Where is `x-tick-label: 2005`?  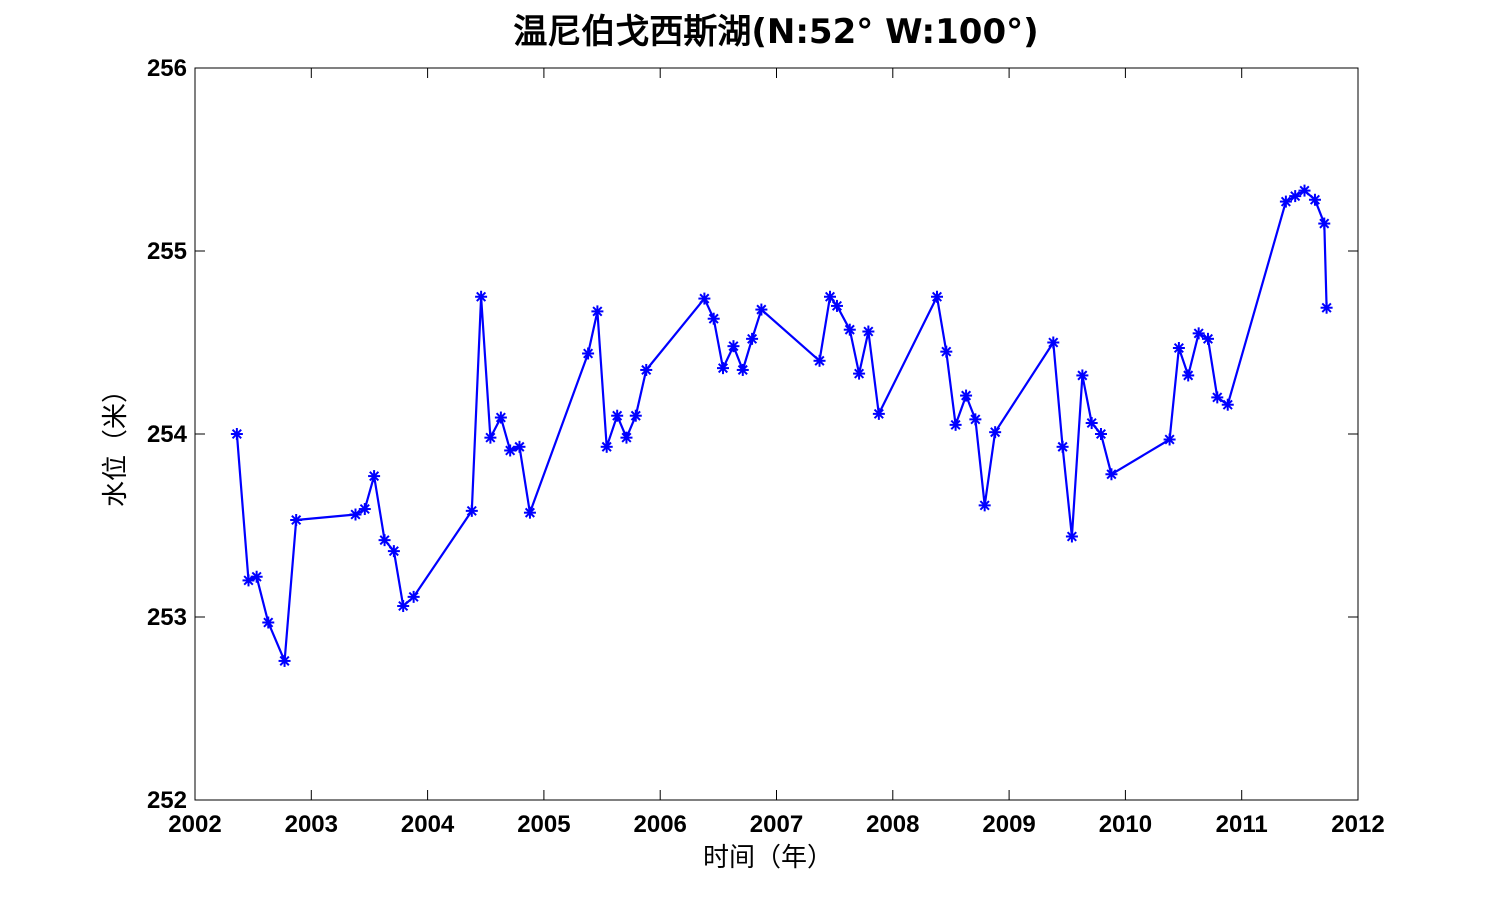 x-tick-label: 2005 is located at coordinates (543, 824).